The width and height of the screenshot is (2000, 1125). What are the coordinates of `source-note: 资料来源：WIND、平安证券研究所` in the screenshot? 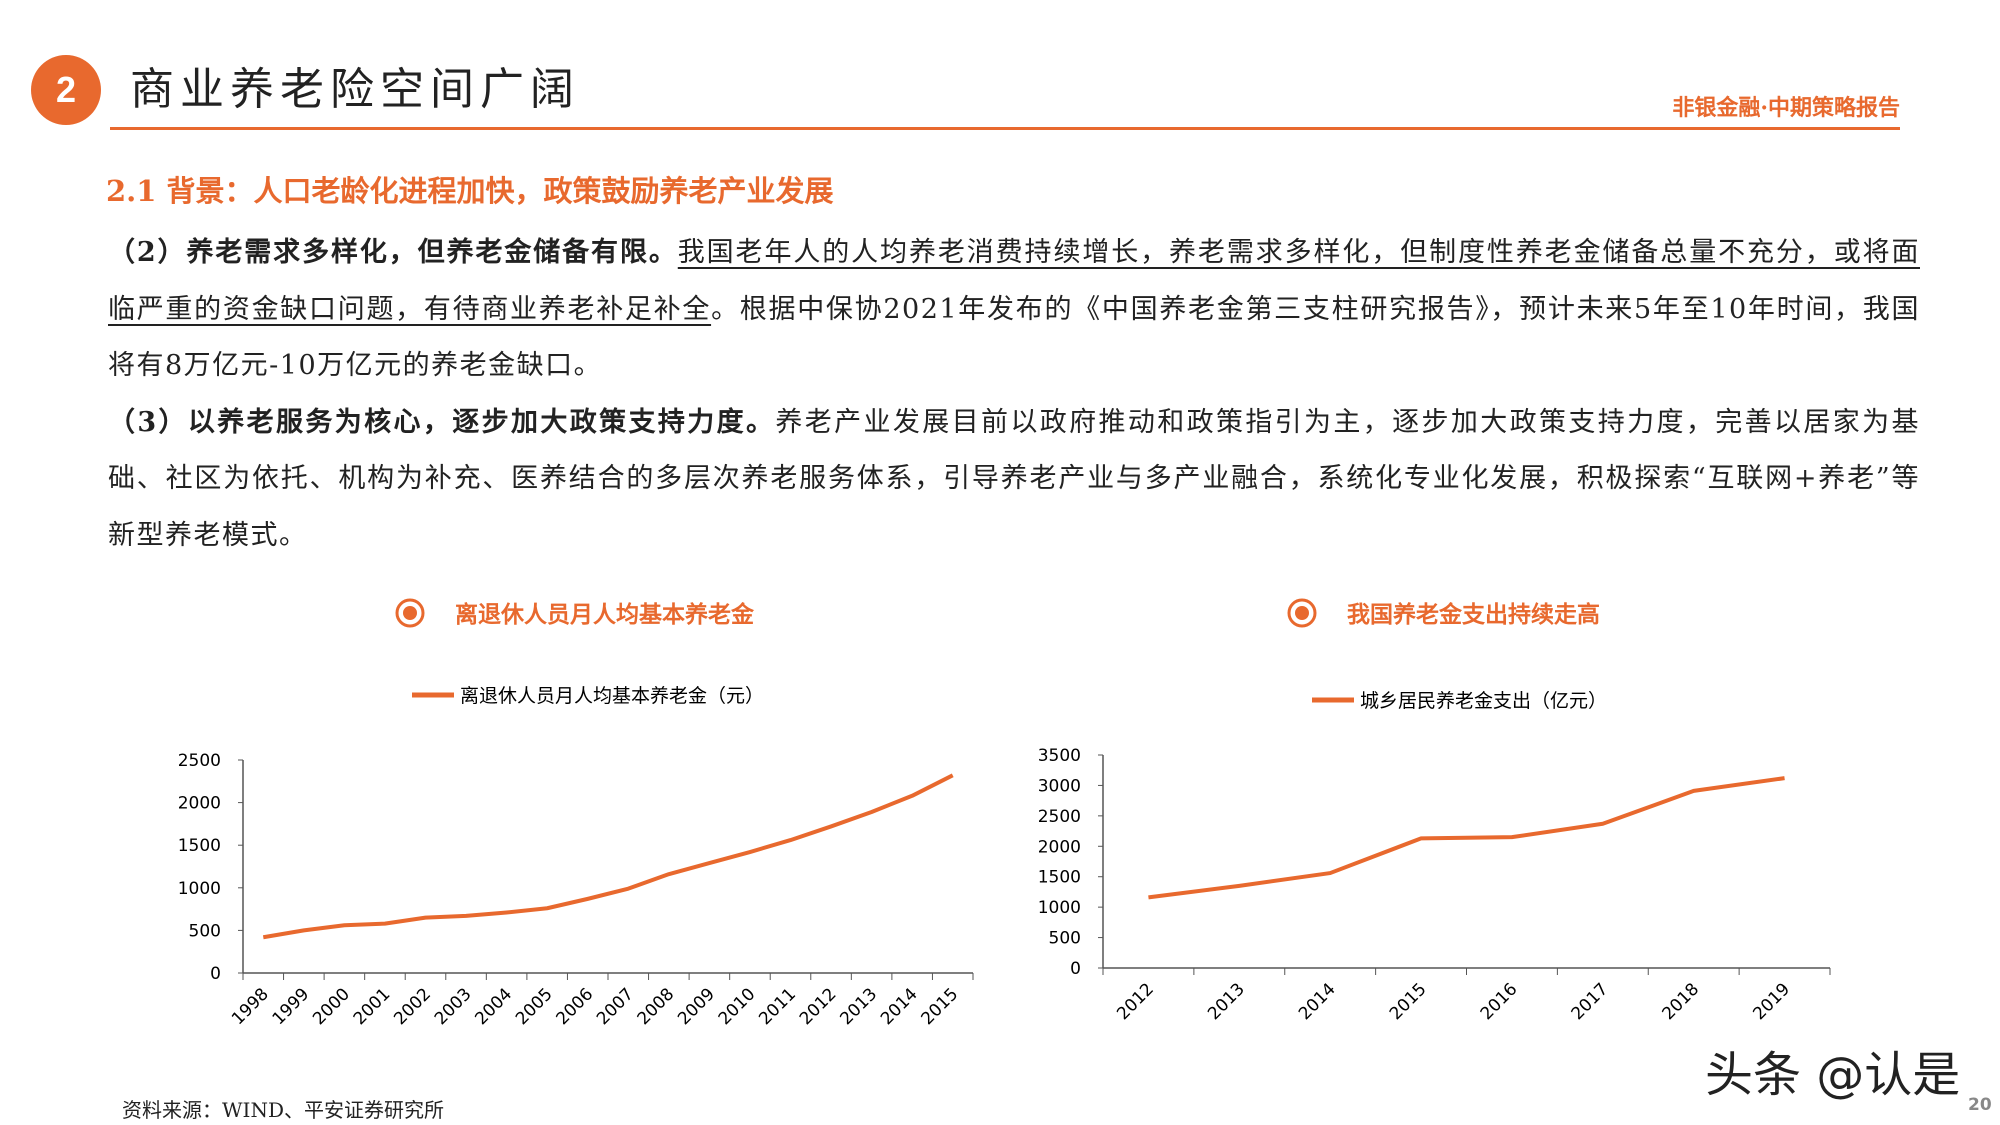 It's located at (283, 1110).